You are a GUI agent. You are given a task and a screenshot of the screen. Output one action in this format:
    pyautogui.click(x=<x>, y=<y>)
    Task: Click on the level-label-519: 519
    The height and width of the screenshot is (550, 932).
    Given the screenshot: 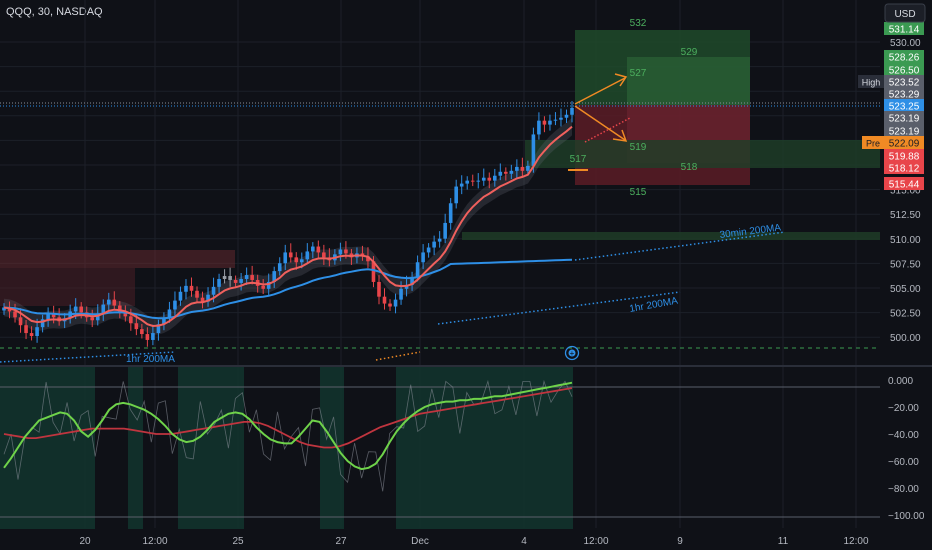 What is the action you would take?
    pyautogui.click(x=638, y=147)
    